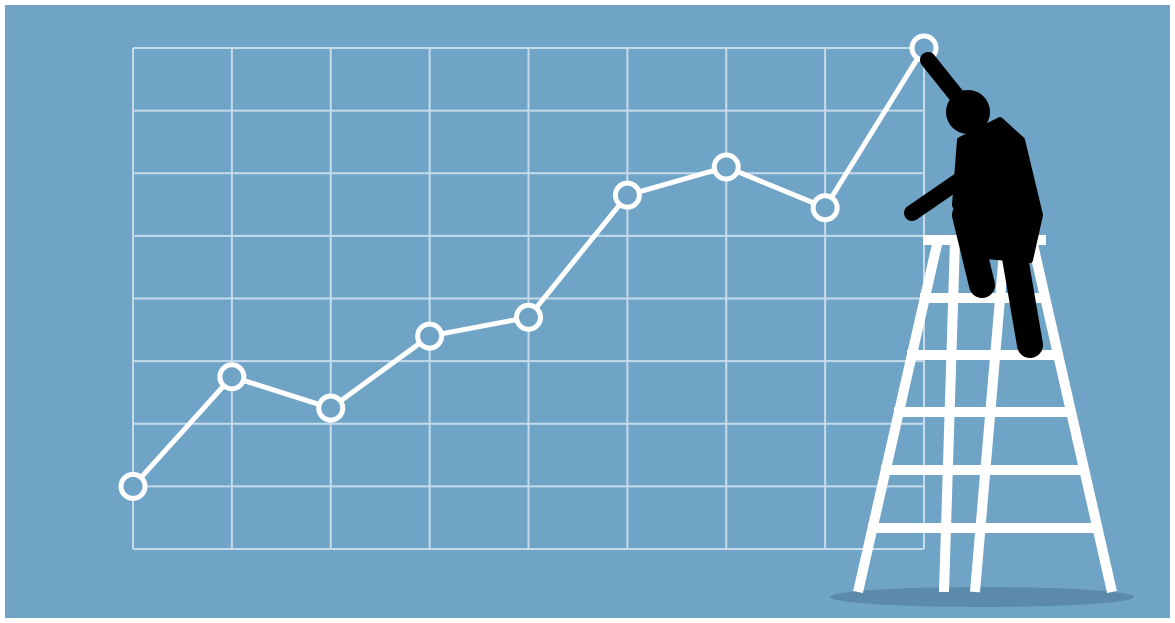 Image resolution: width=1175 pixels, height=623 pixels. I want to click on shadow, so click(982, 597).